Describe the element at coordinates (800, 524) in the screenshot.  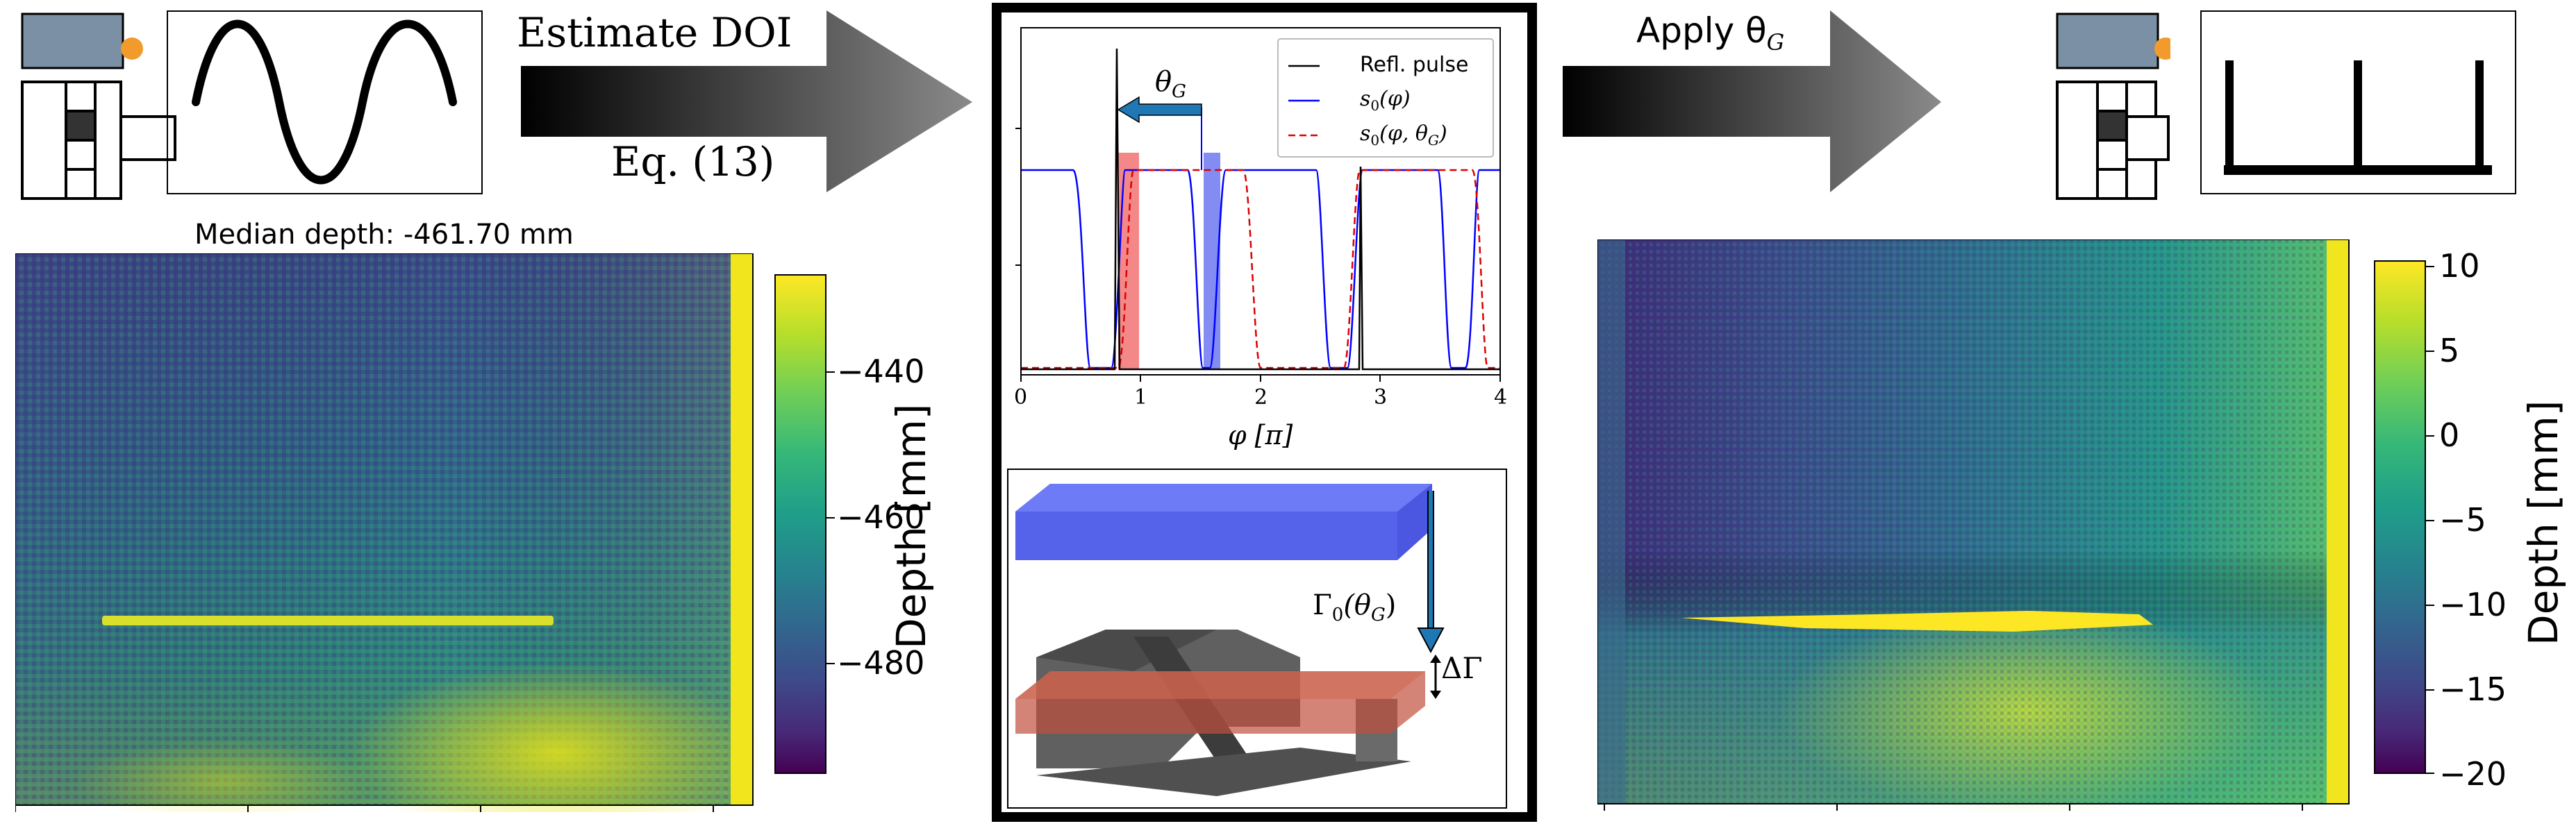
I see `left-colorbar` at that location.